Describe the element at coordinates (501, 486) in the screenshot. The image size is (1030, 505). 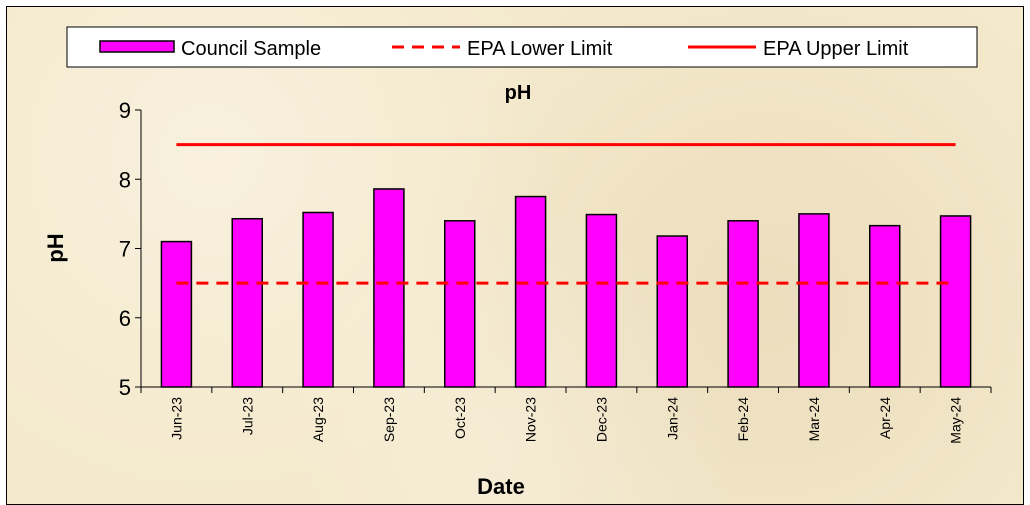
I see `x-axis-label: Date` at that location.